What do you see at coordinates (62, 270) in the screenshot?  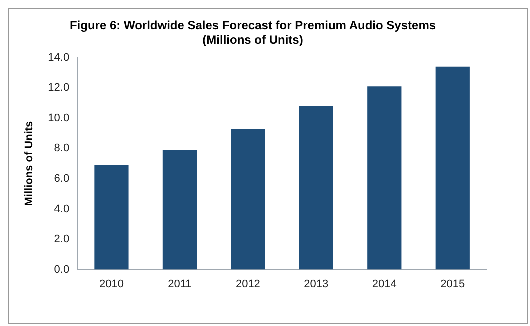 I see `y-tick-label: 0.0` at bounding box center [62, 270].